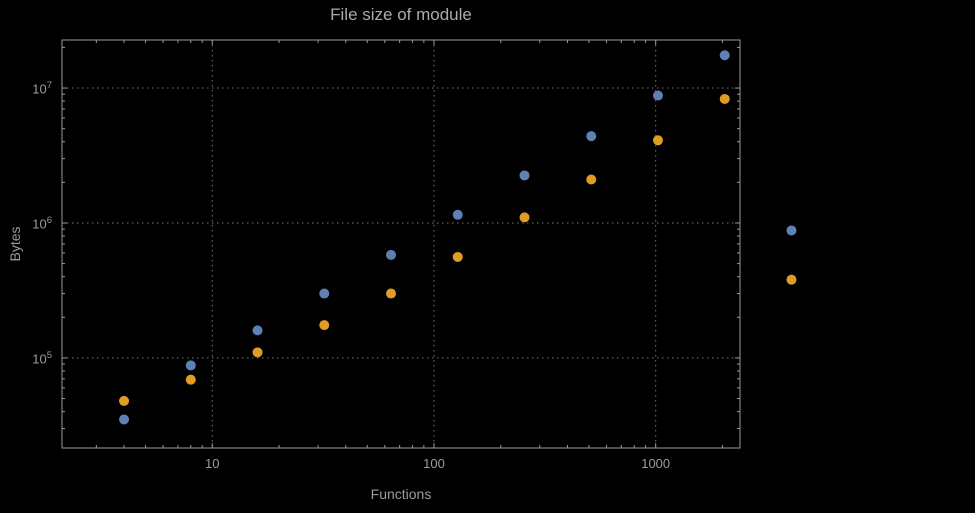 This screenshot has height=513, width=975. What do you see at coordinates (656, 463) in the screenshot?
I see `x-tick-label: 1000` at bounding box center [656, 463].